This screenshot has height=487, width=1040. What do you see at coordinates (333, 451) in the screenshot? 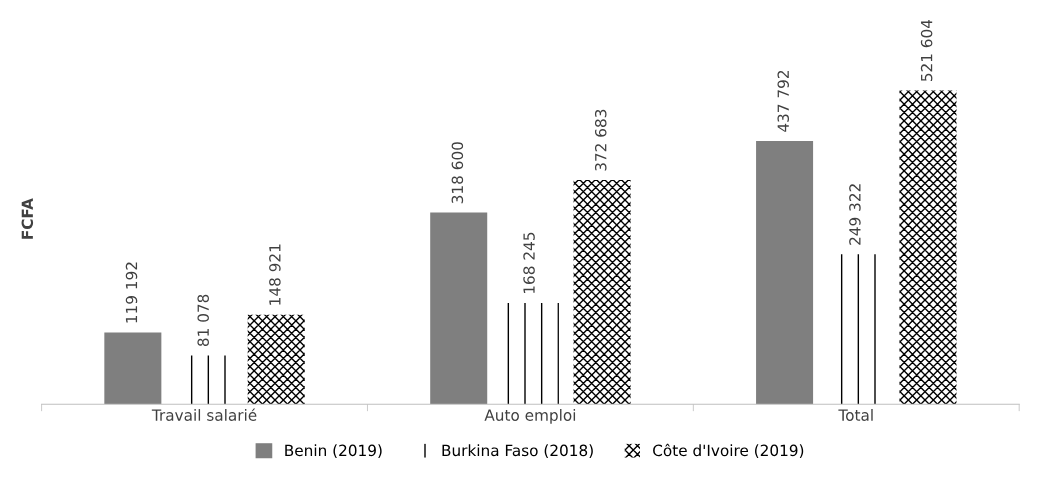
I see `legend-label: Benin (2019)` at bounding box center [333, 451].